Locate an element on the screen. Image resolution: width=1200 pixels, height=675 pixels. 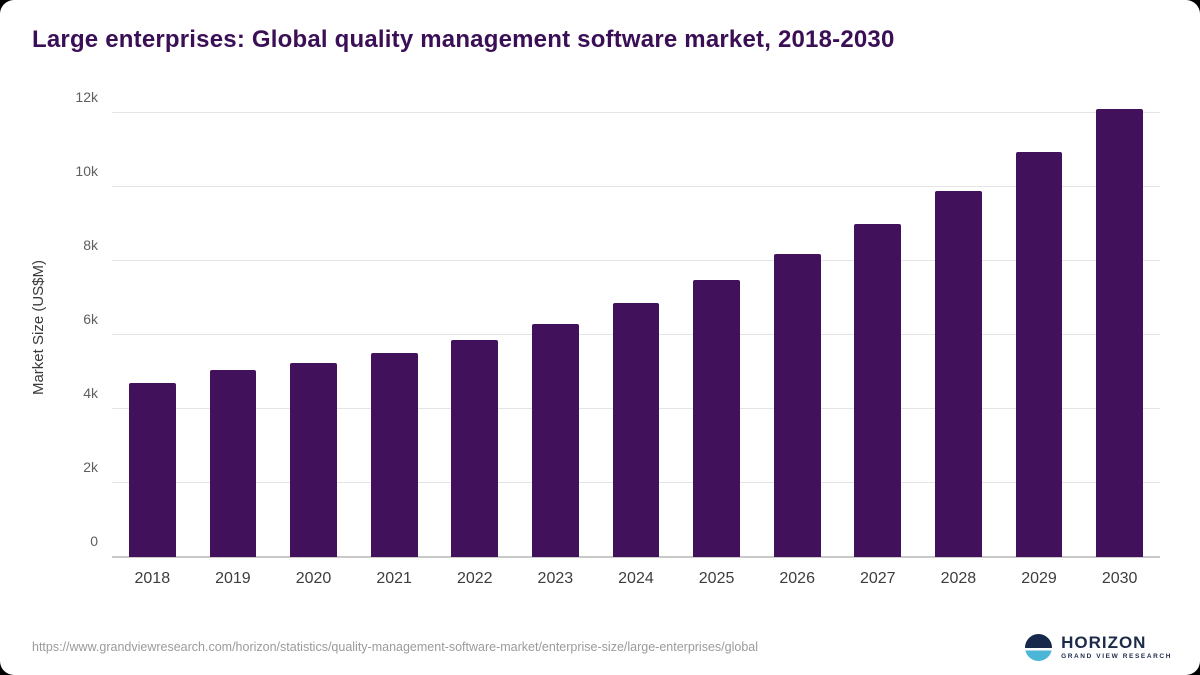
y-tick-label: 10k is located at coordinates (86, 170).